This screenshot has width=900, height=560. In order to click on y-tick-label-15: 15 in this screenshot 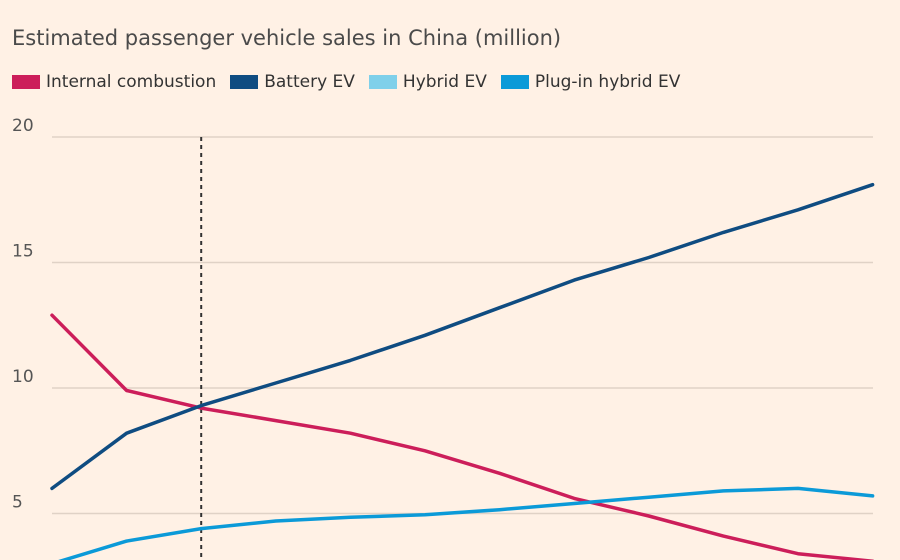, I will do `click(23, 252)`.